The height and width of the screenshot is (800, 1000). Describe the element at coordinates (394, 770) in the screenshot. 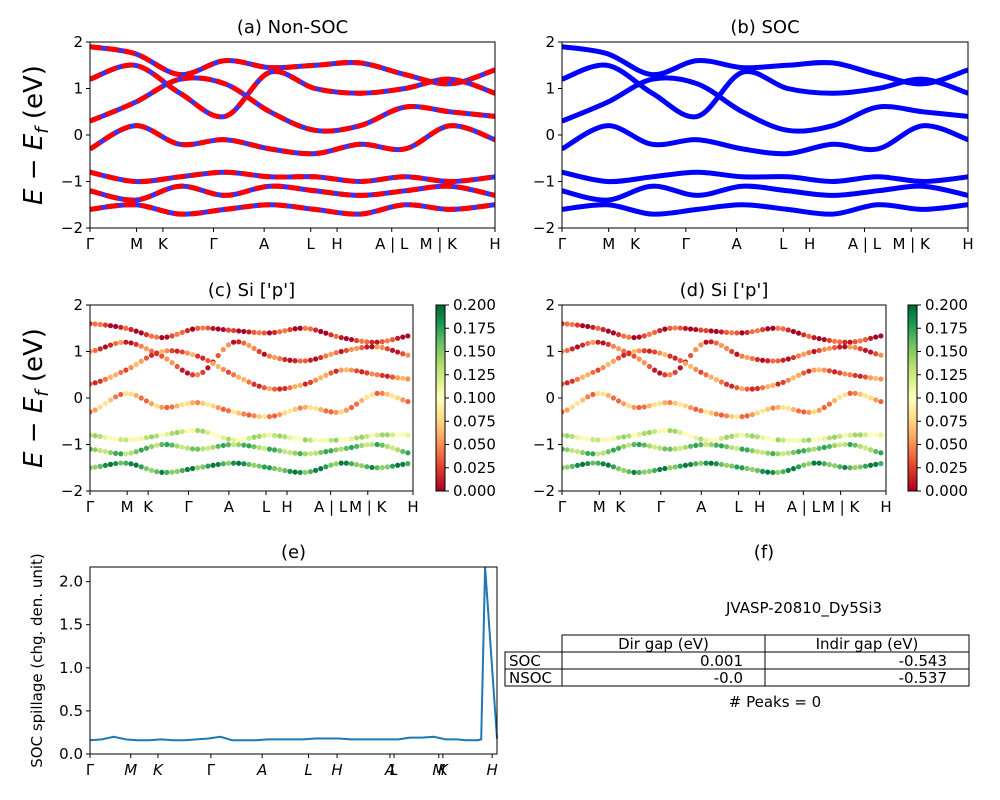

I see `xtick-label: L` at that location.